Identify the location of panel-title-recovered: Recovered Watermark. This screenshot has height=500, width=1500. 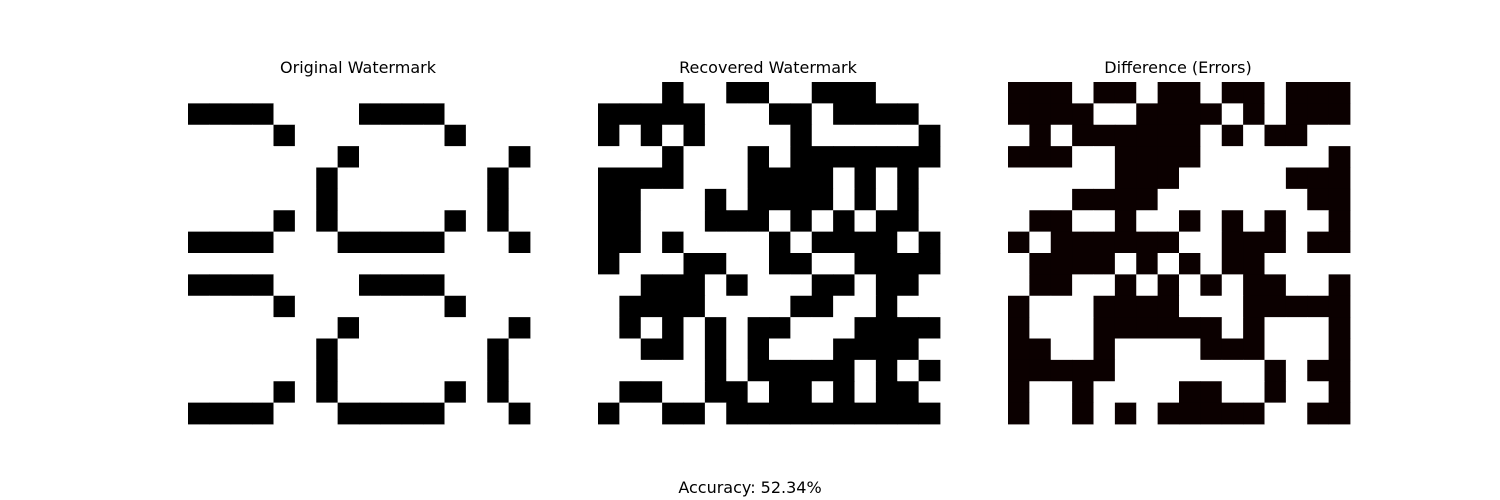
(768, 67).